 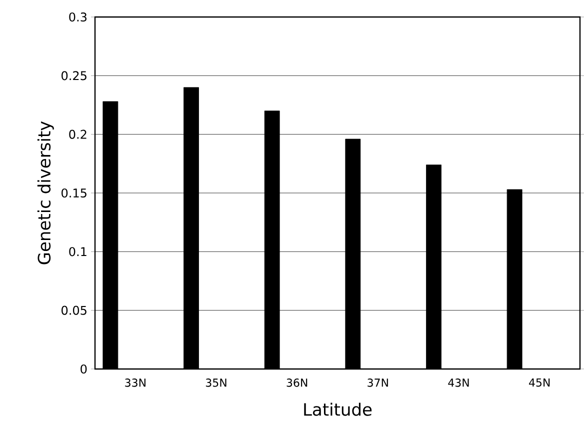 What do you see at coordinates (297, 382) in the screenshot?
I see `x-tick-label: 36N` at bounding box center [297, 382].